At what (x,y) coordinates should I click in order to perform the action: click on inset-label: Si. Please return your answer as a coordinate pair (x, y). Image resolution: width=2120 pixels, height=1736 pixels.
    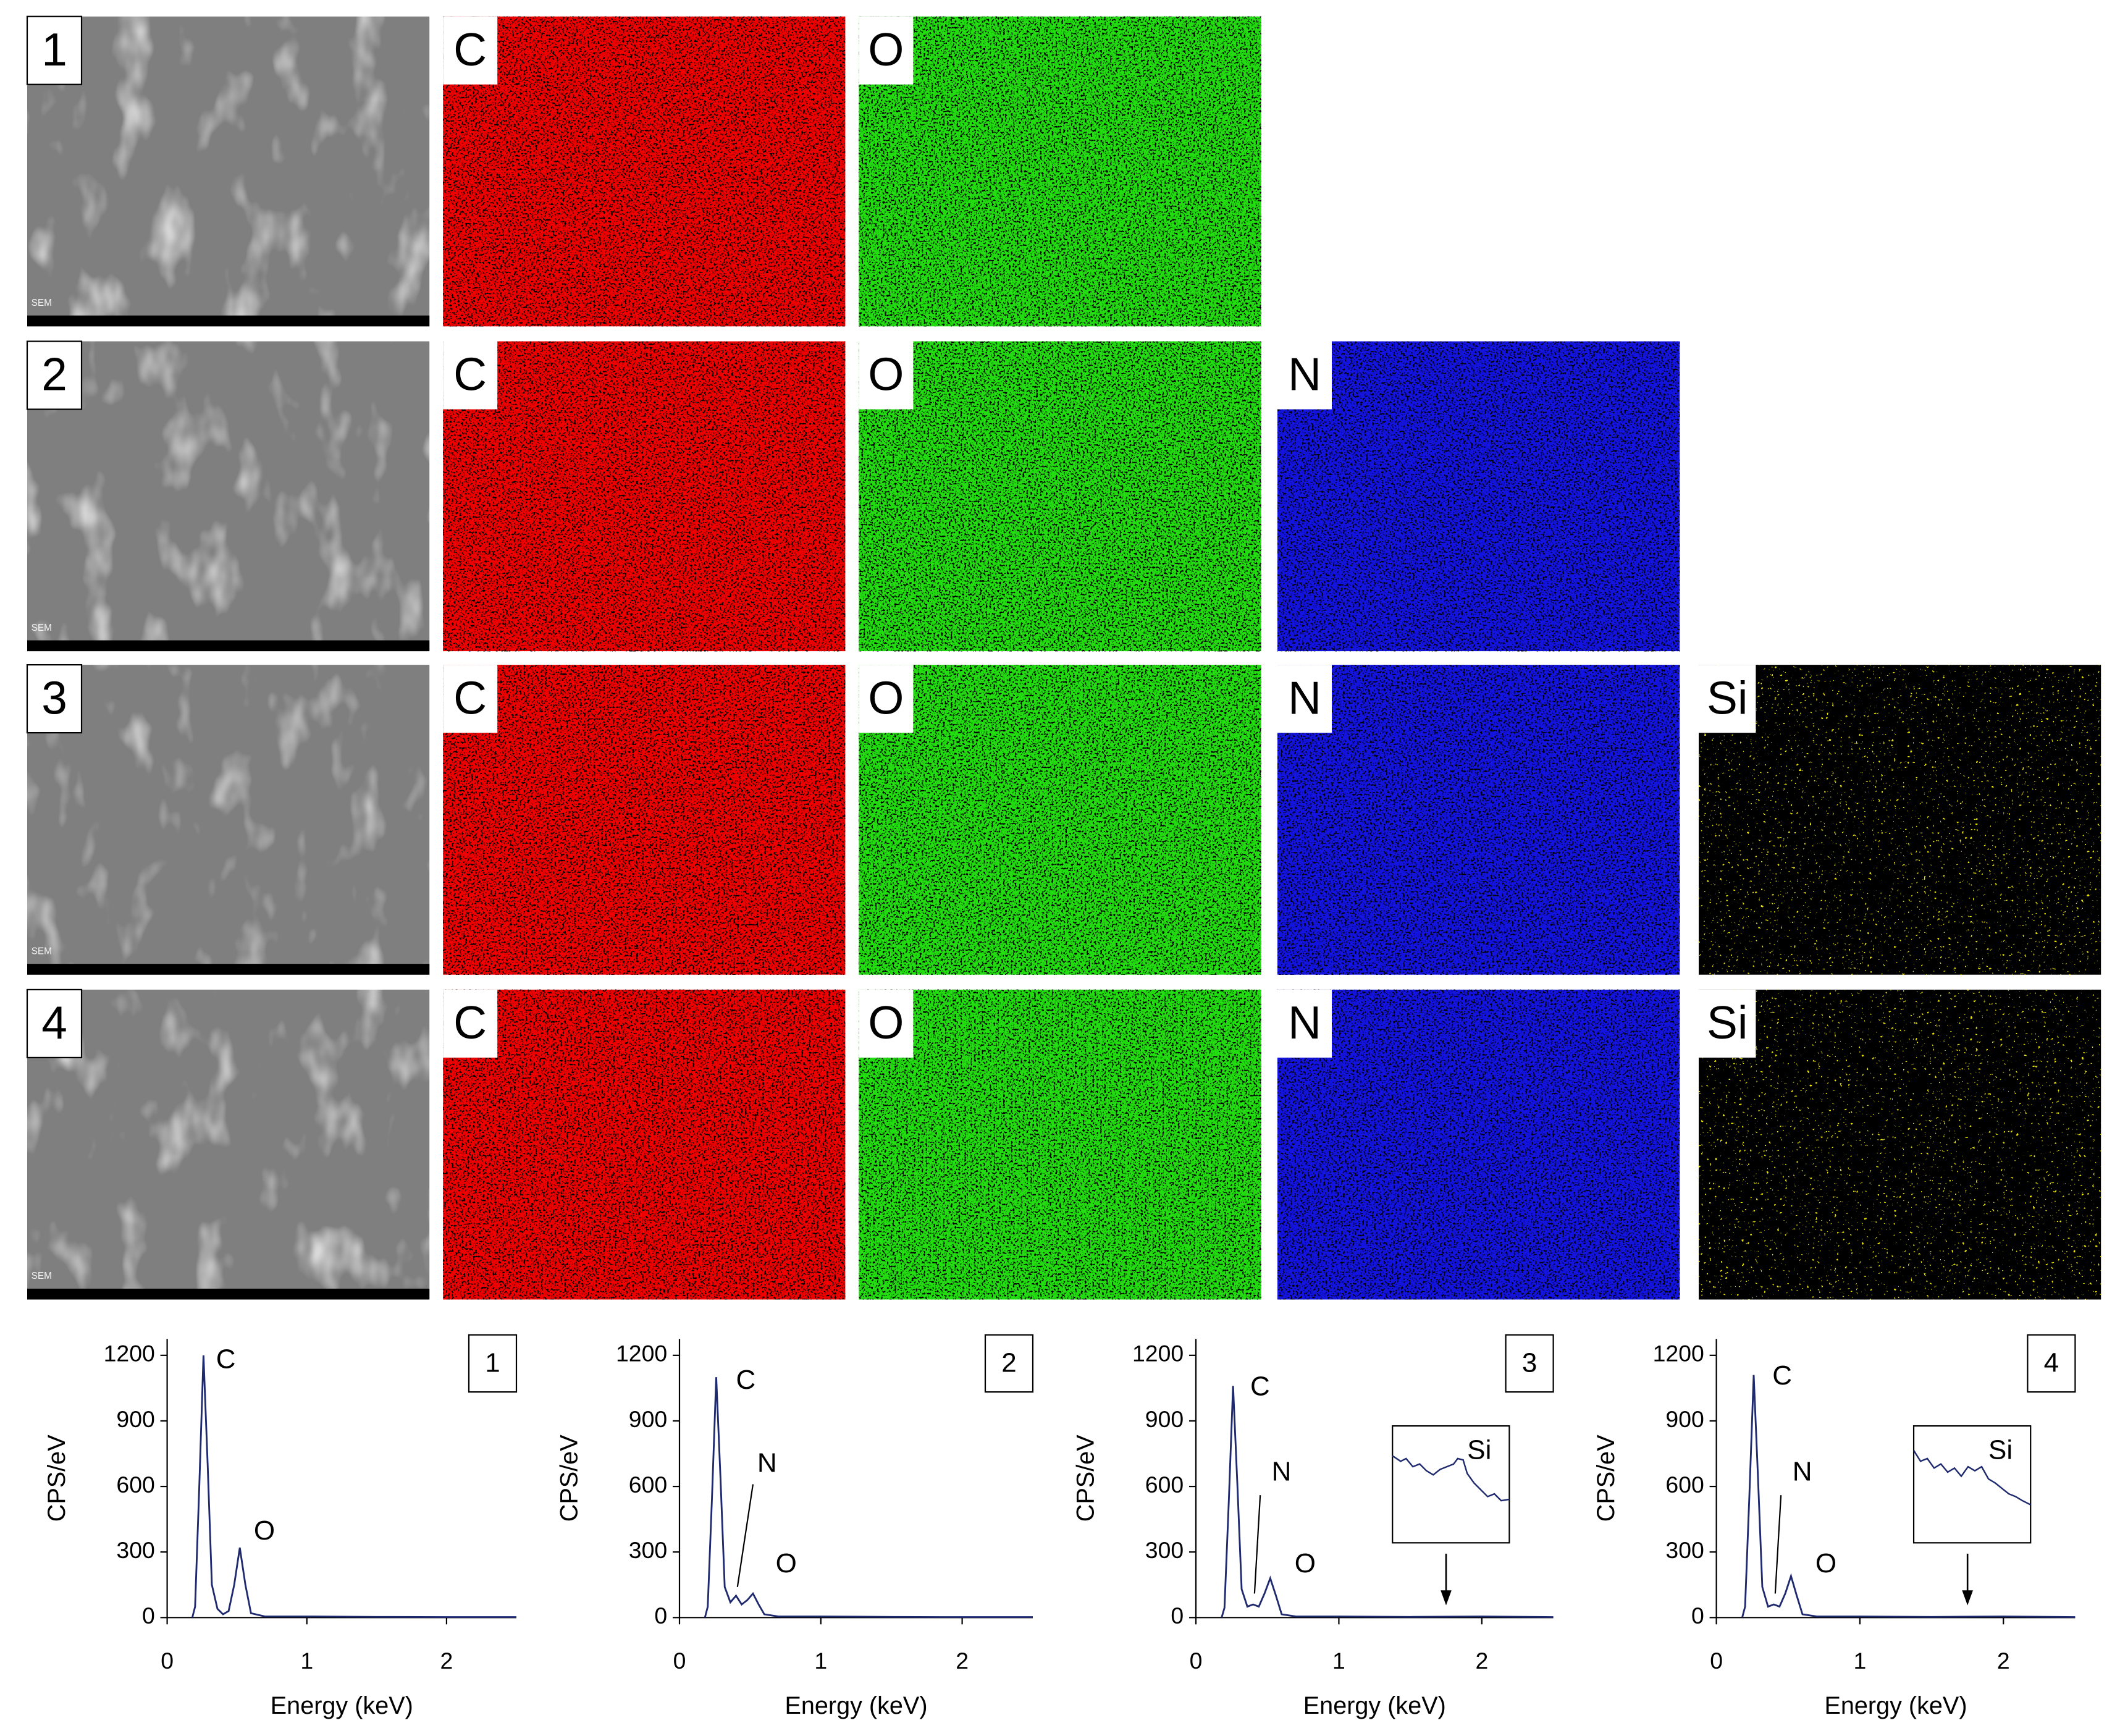
    Looking at the image, I should click on (2000, 1450).